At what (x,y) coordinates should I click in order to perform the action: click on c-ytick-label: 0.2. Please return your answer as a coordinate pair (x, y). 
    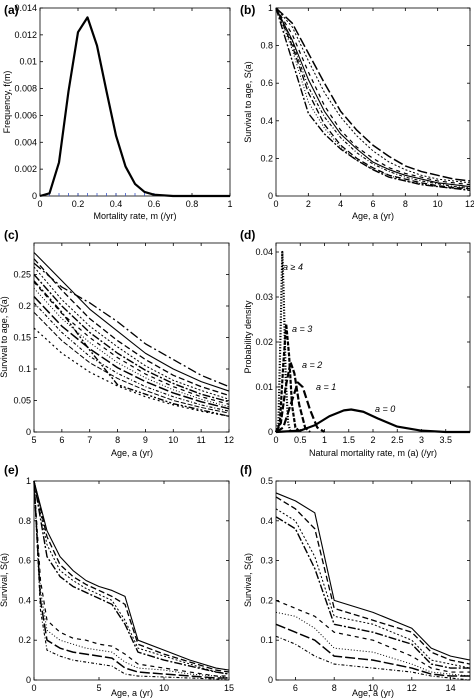
    Looking at the image, I should click on (24, 306).